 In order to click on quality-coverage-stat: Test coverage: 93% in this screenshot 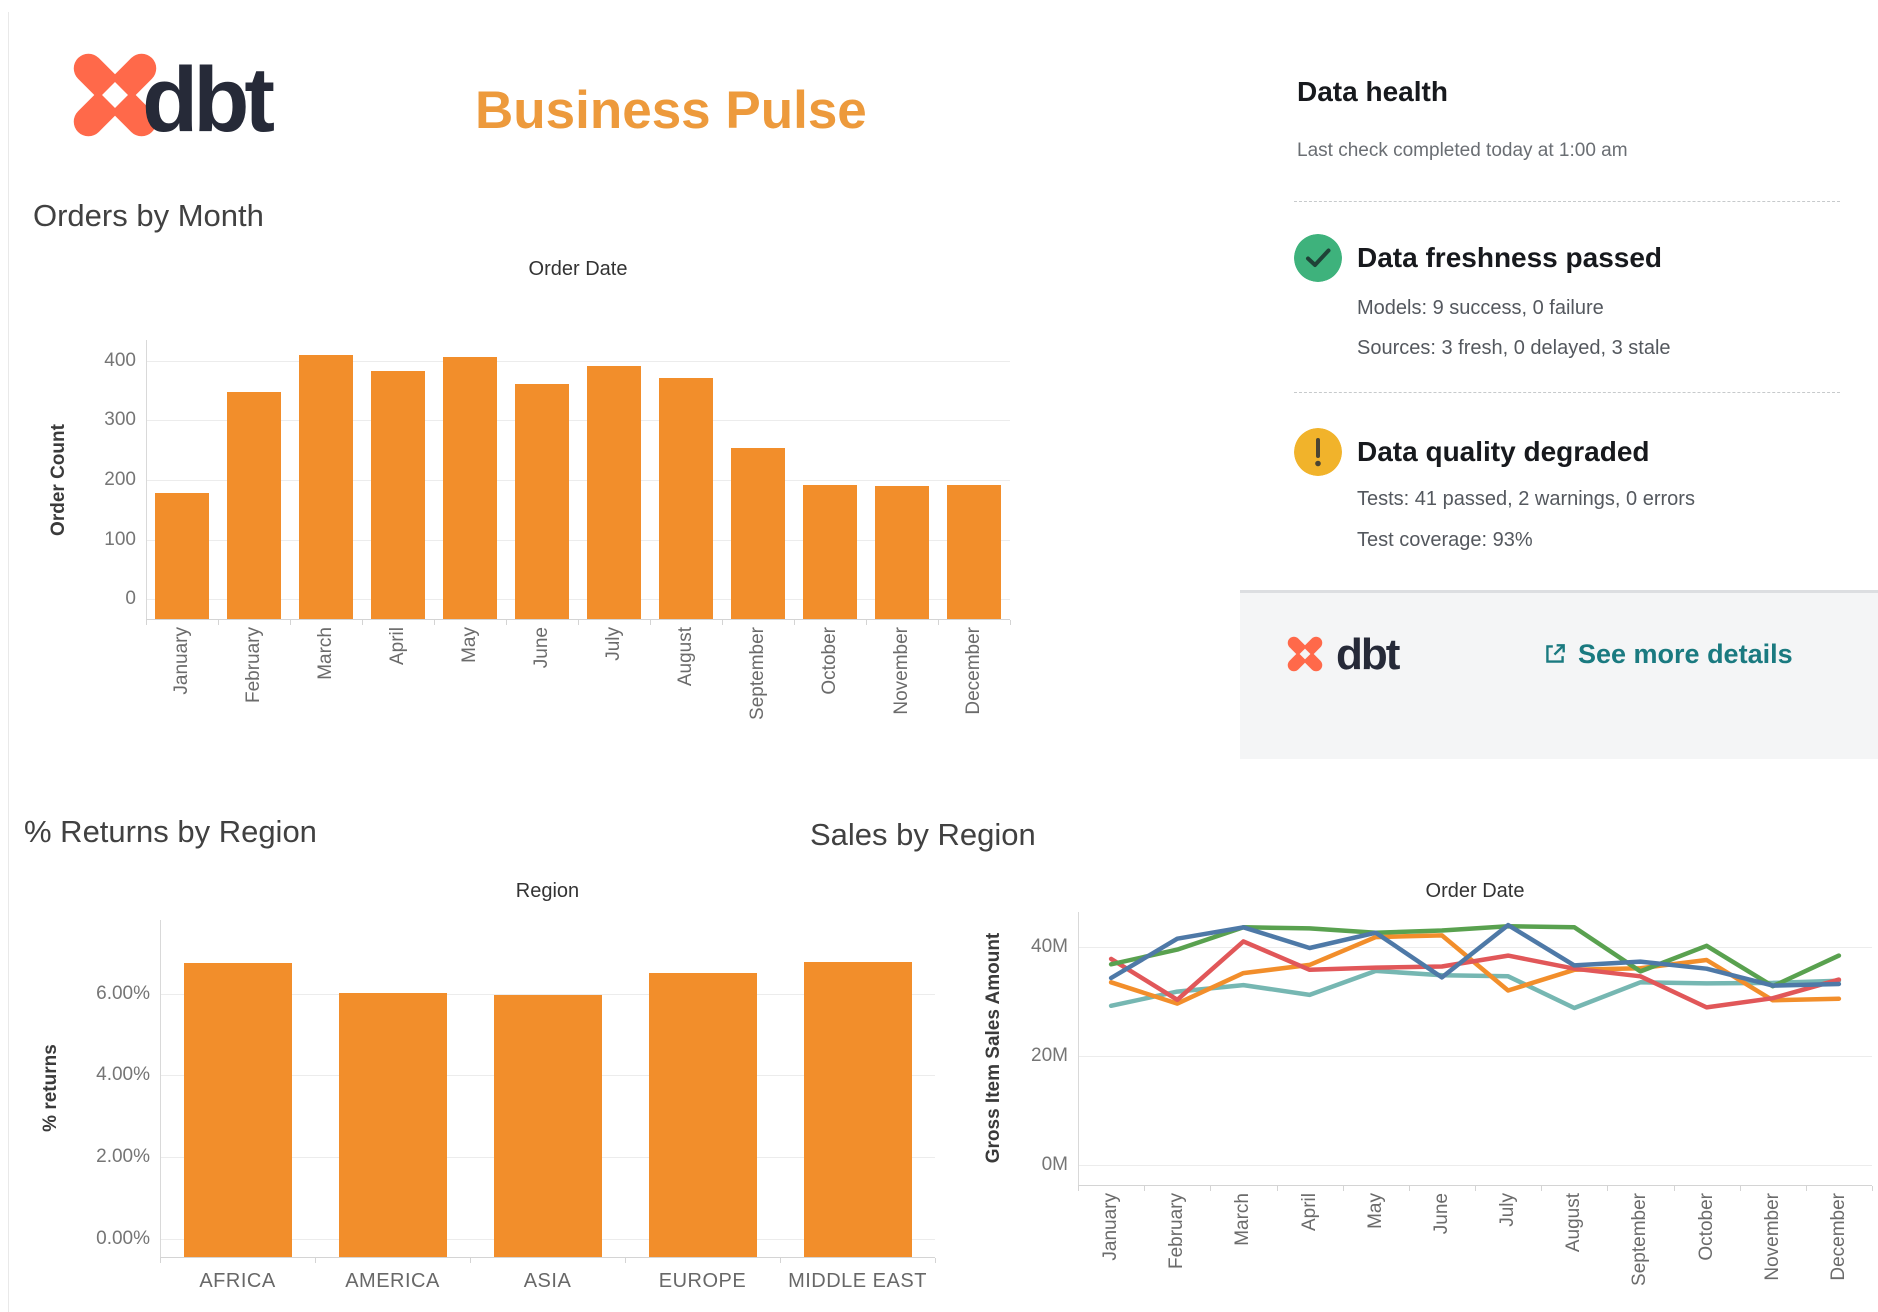, I will do `click(1445, 540)`.